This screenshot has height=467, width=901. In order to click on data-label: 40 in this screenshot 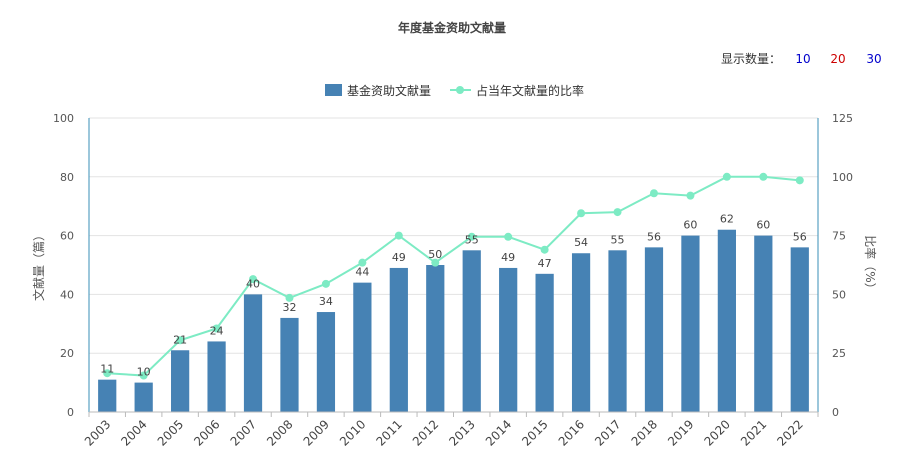, I will do `click(253, 283)`.